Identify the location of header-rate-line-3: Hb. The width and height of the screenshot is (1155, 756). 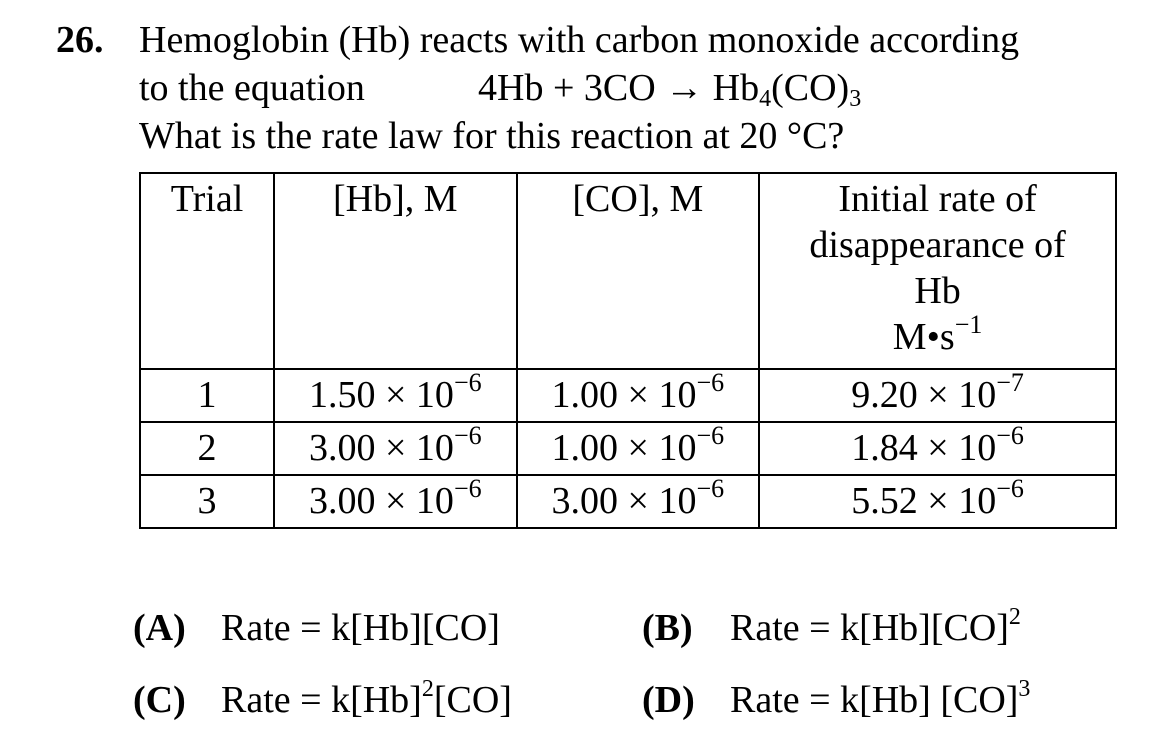
(937, 291).